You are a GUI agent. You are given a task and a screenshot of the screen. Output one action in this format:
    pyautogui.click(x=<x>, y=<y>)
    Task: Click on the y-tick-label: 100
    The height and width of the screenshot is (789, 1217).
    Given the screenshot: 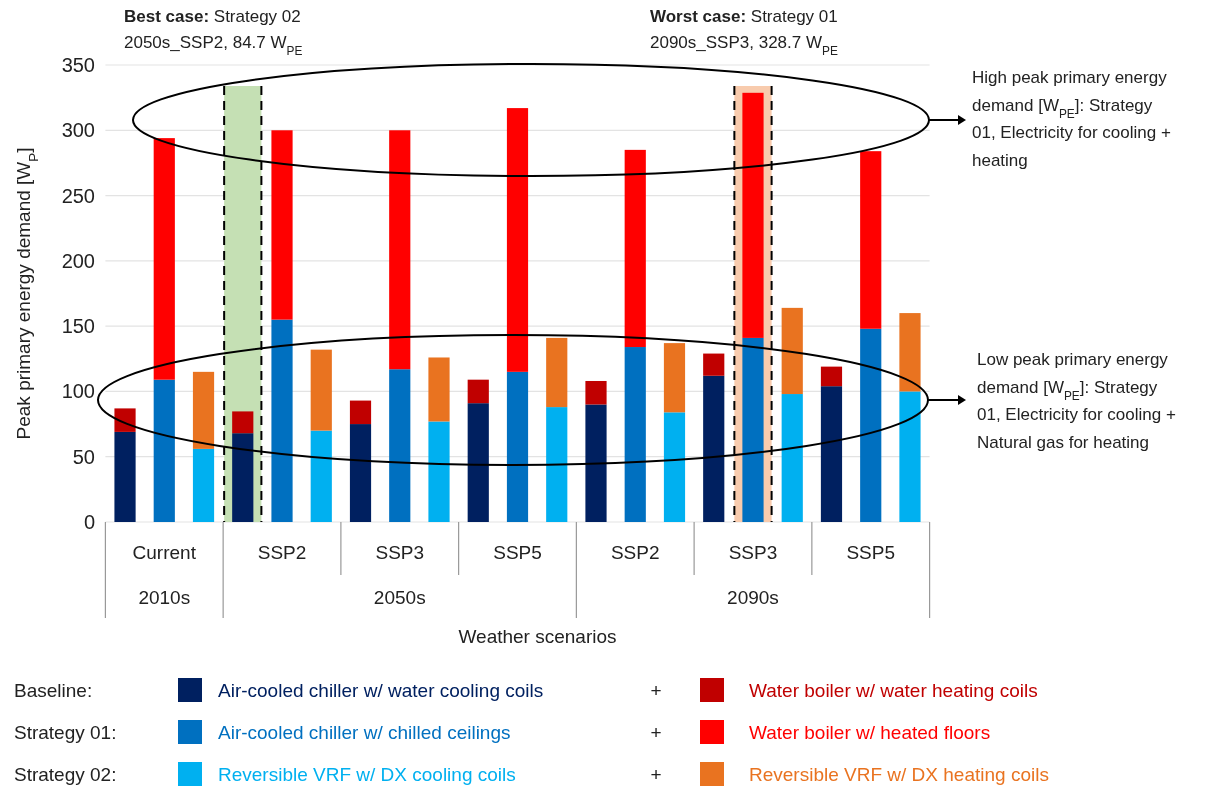 What is the action you would take?
    pyautogui.click(x=78, y=391)
    